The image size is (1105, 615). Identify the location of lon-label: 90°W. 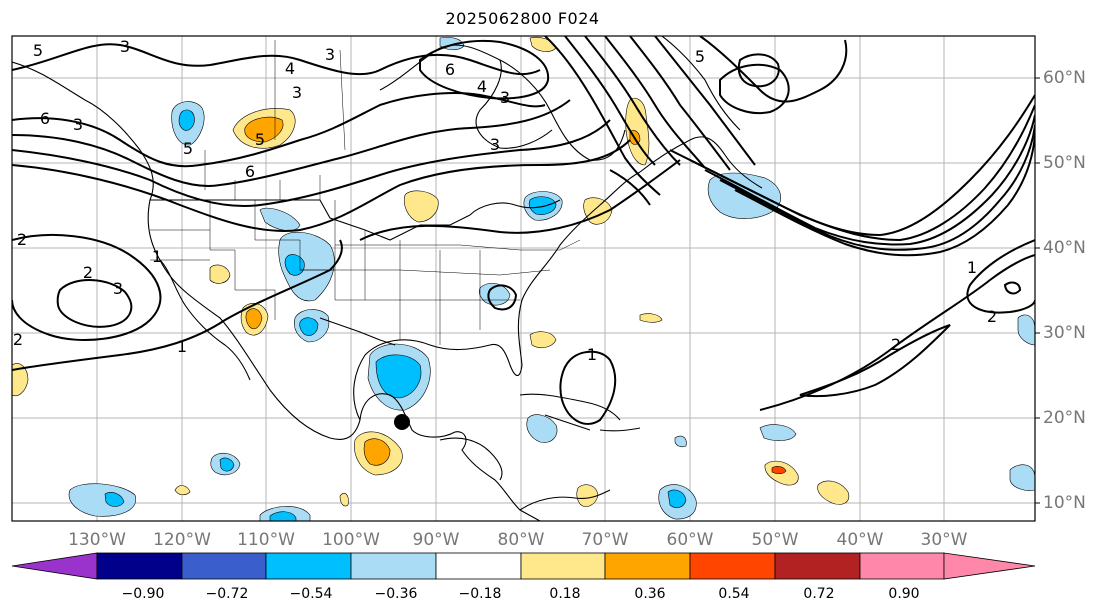
(436, 540).